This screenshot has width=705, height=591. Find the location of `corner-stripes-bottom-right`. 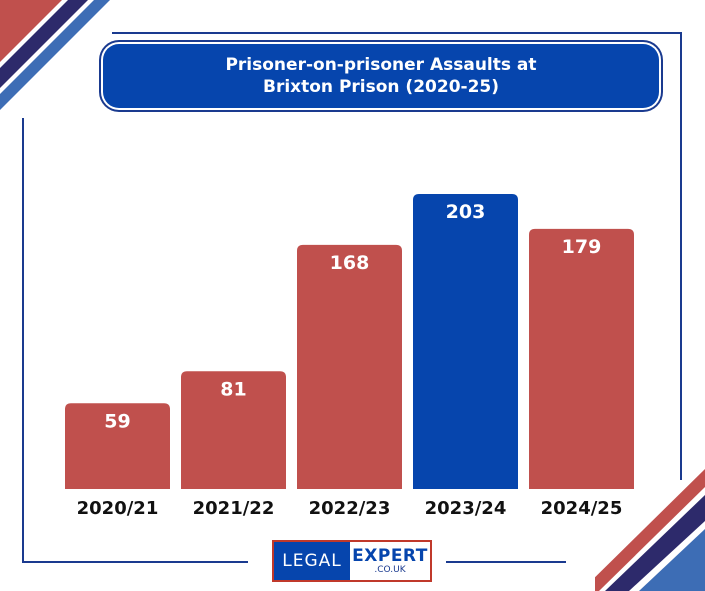

corner-stripes-bottom-right is located at coordinates (650, 530).